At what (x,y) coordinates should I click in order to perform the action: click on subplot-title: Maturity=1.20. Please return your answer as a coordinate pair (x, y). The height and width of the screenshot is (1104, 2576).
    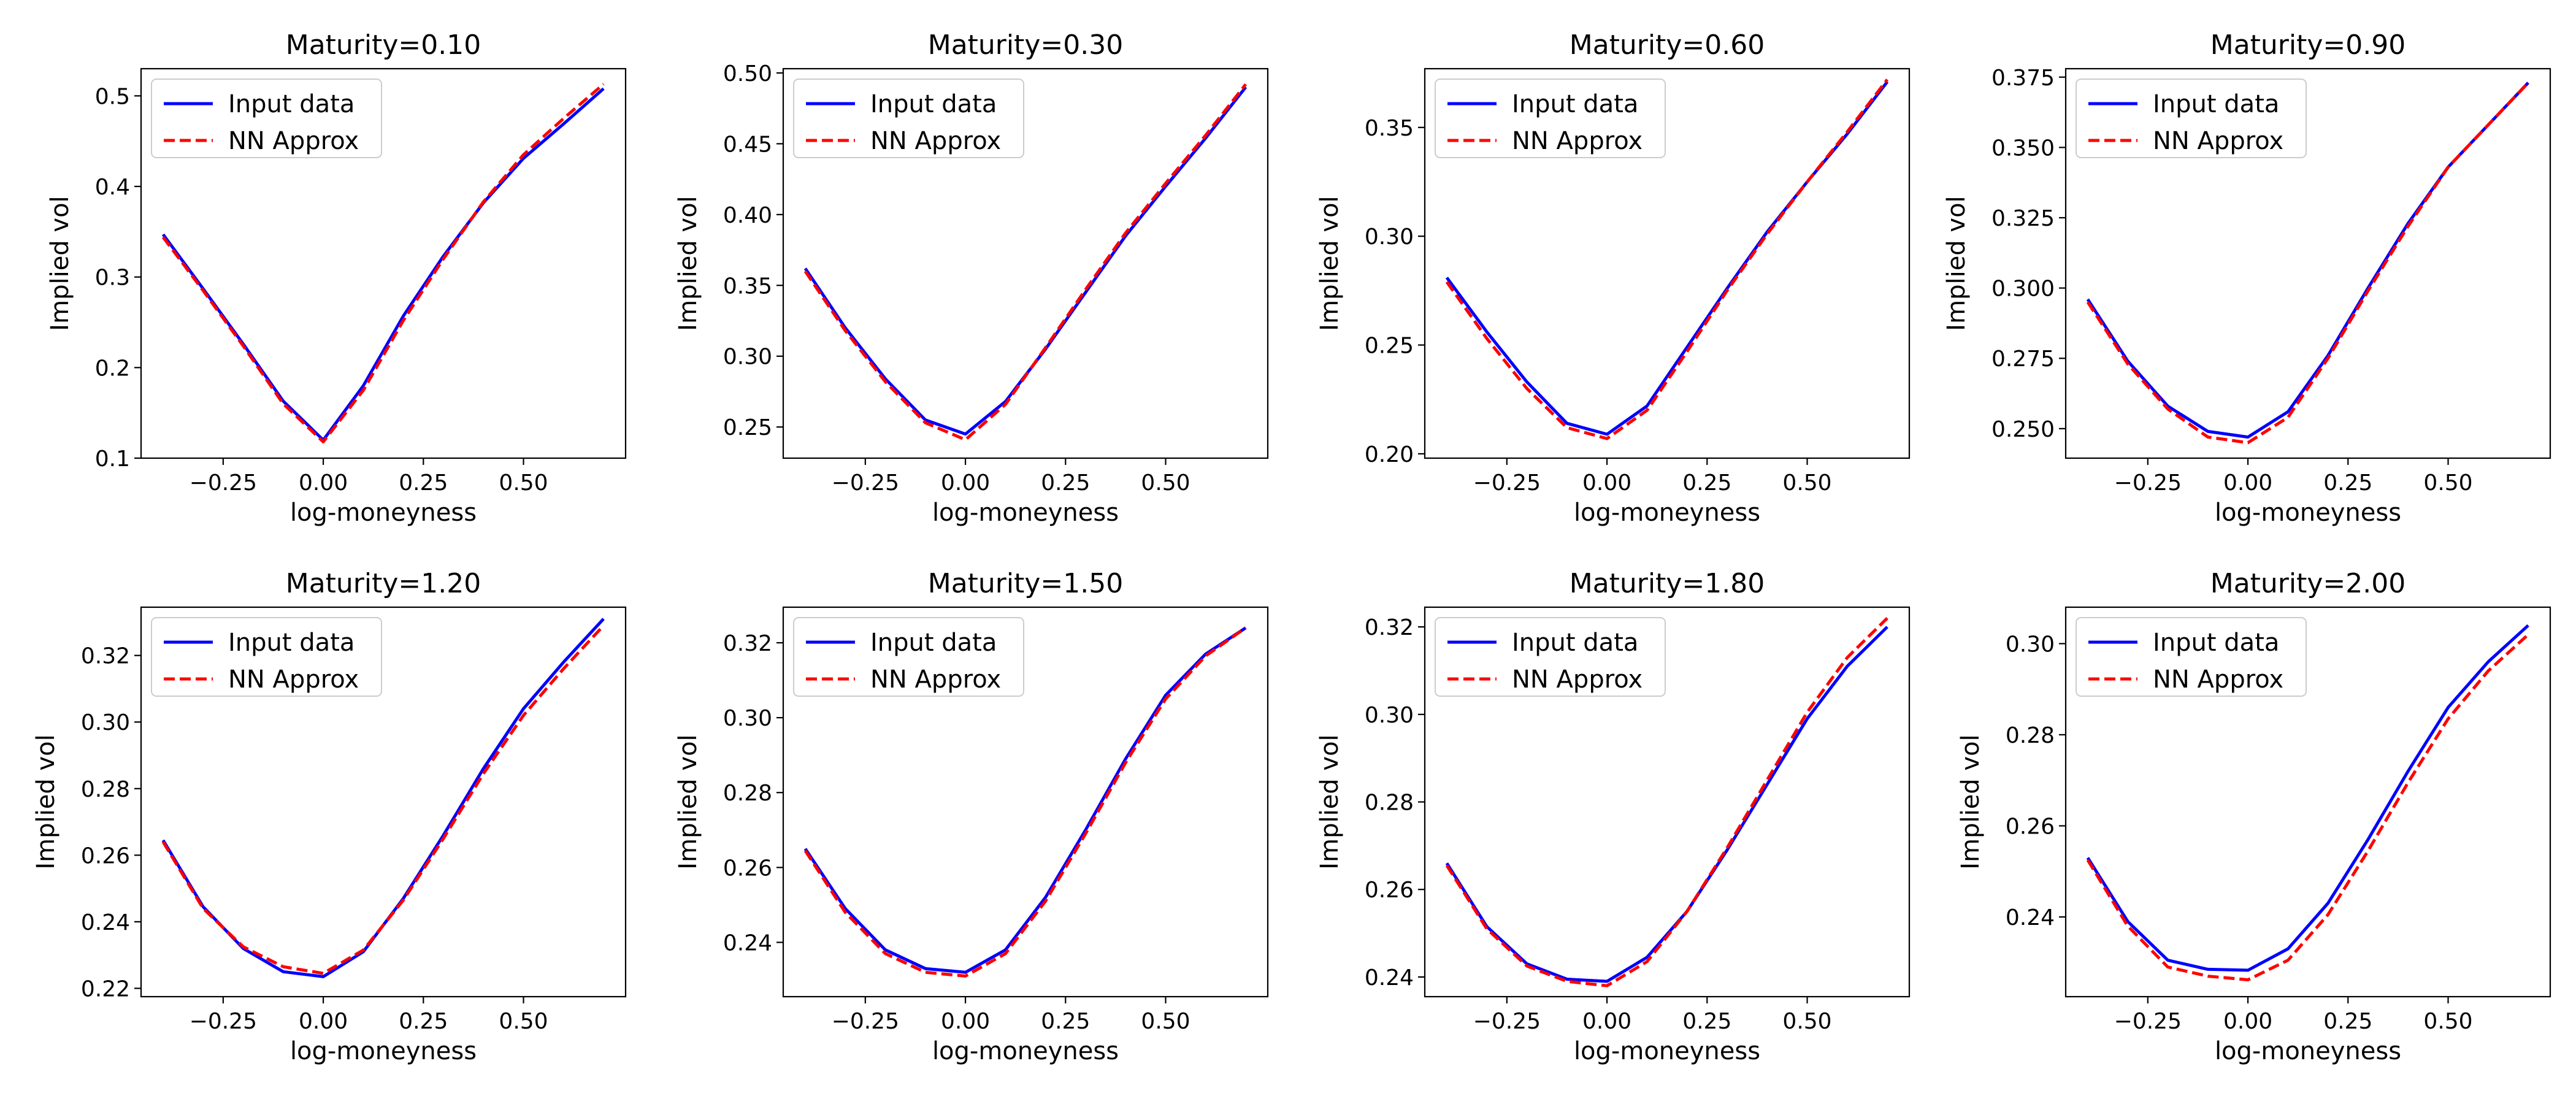
    Looking at the image, I should click on (383, 583).